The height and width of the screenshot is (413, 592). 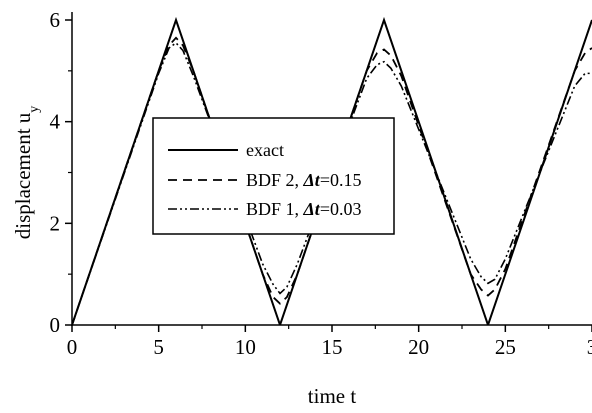 What do you see at coordinates (303, 209) in the screenshot?
I see `legend-label: BDF 1, Δt=0.03` at bounding box center [303, 209].